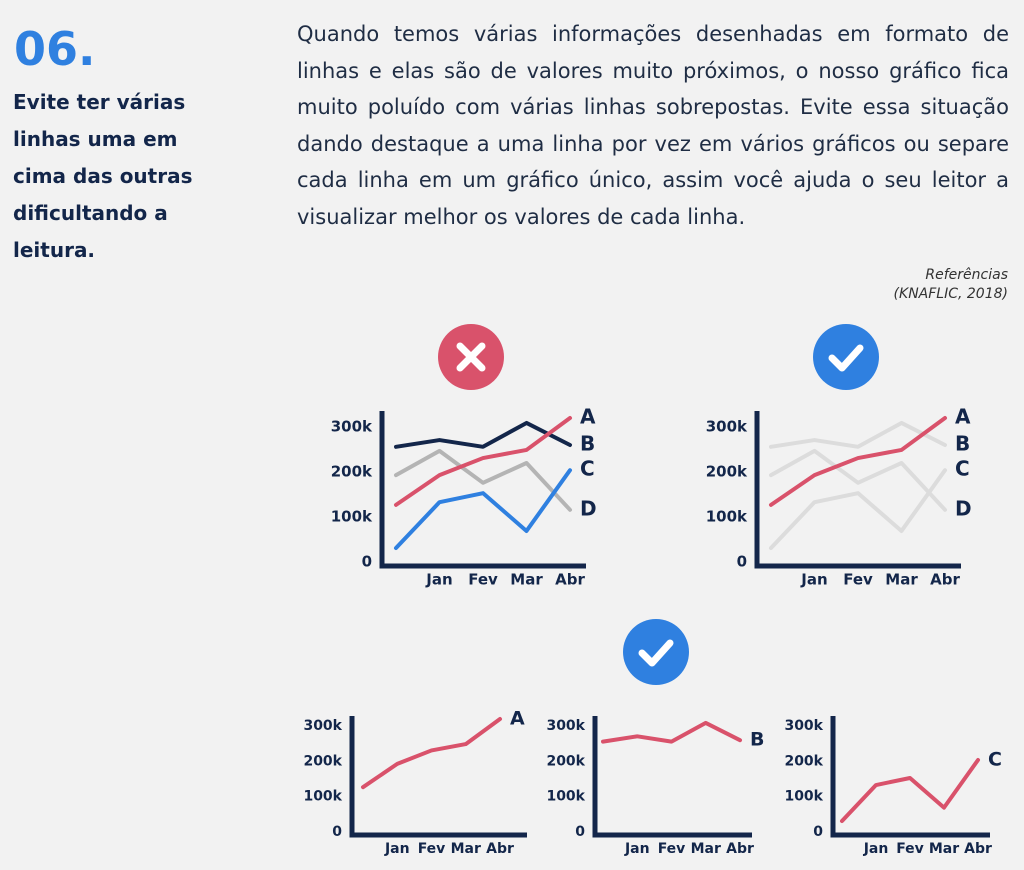 This screenshot has width=1024, height=870. What do you see at coordinates (950, 294) in the screenshot?
I see `reference-citation: (KNAFLIC, 2018)` at bounding box center [950, 294].